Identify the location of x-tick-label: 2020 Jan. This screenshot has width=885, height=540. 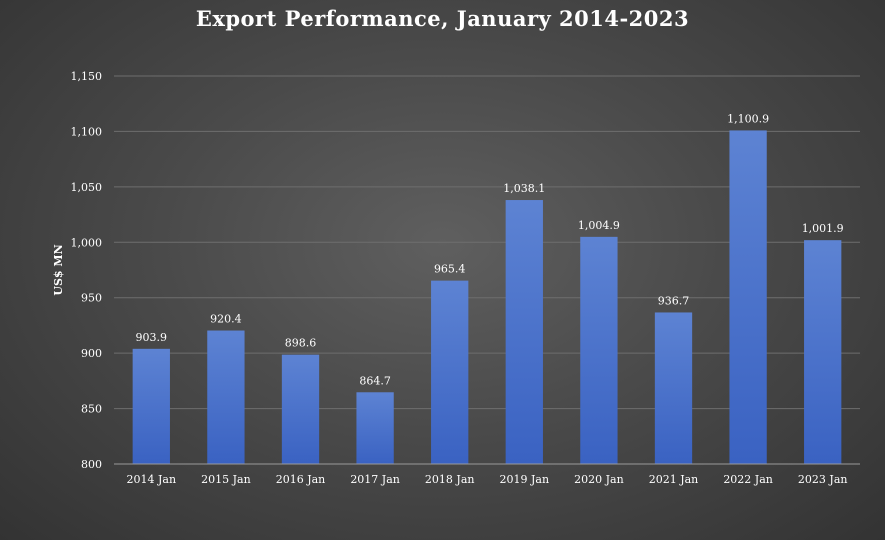
(599, 479).